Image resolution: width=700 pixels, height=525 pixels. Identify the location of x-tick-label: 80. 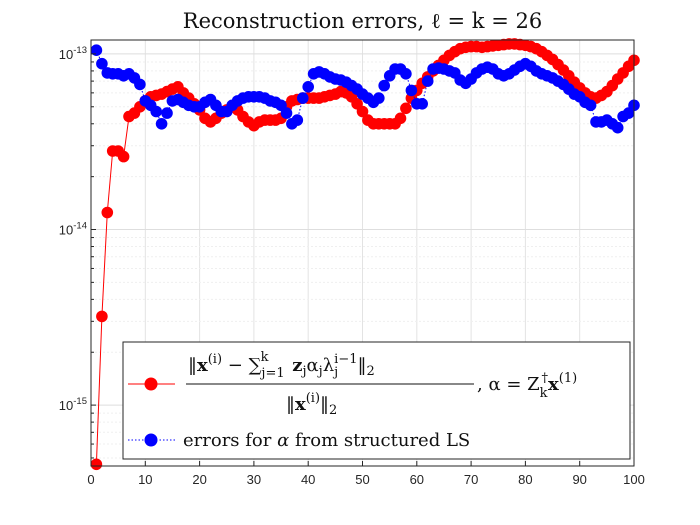
(525, 479).